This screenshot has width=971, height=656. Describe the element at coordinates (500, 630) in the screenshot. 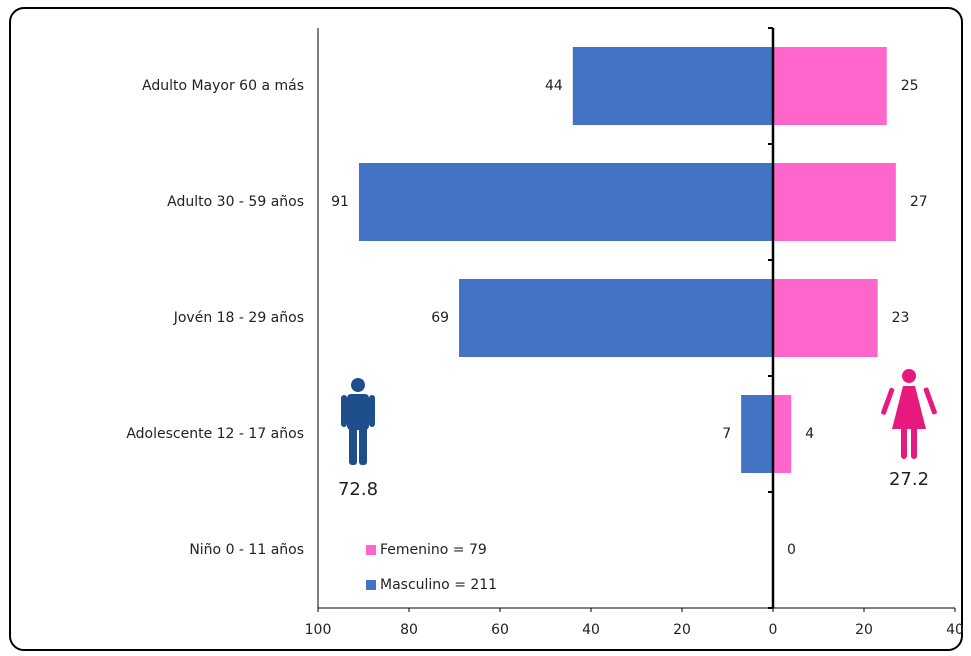

I see `x-tick-label: 60` at that location.